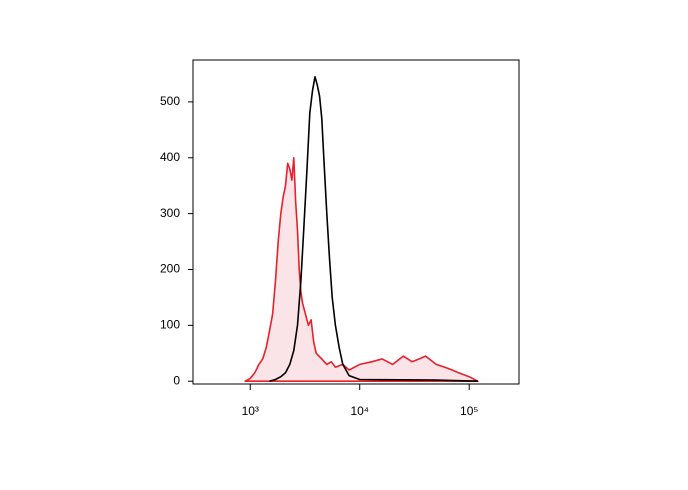  I want to click on y-tick-label: 0, so click(176, 380).